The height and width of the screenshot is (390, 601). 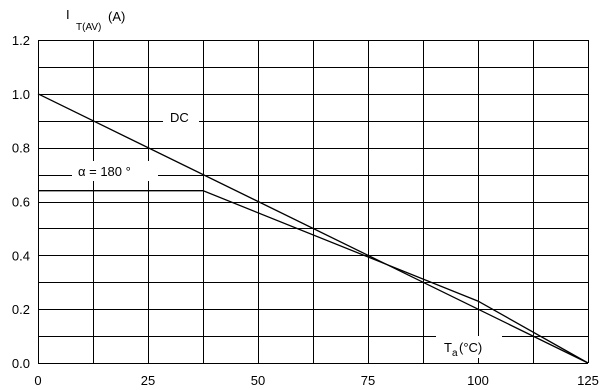 I want to click on x-tick-label: 125, so click(x=588, y=380).